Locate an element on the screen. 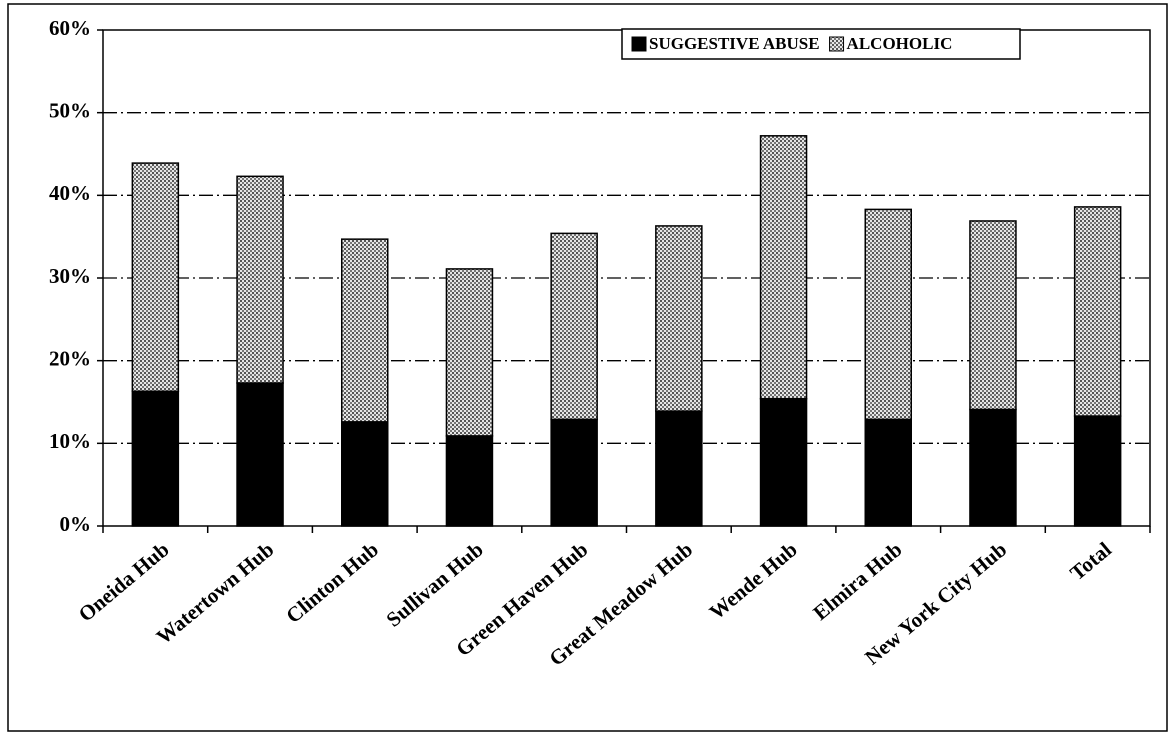 The height and width of the screenshot is (742, 1171). x-tick-label: Clinton Hub is located at coordinates (332, 582).